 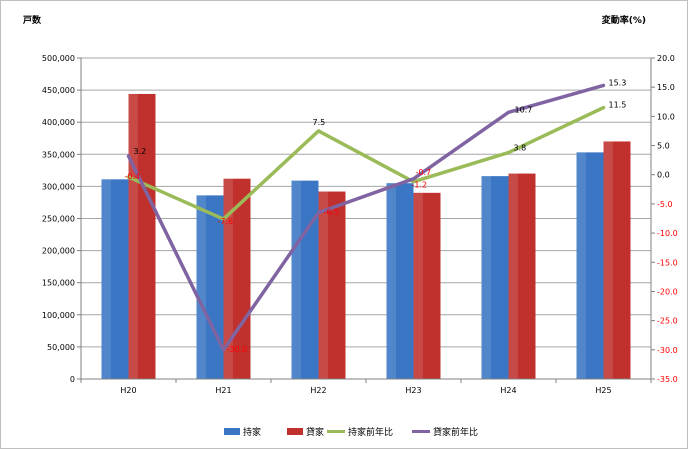 What do you see at coordinates (618, 105) in the screenshot?
I see `data-label: 11.5` at bounding box center [618, 105].